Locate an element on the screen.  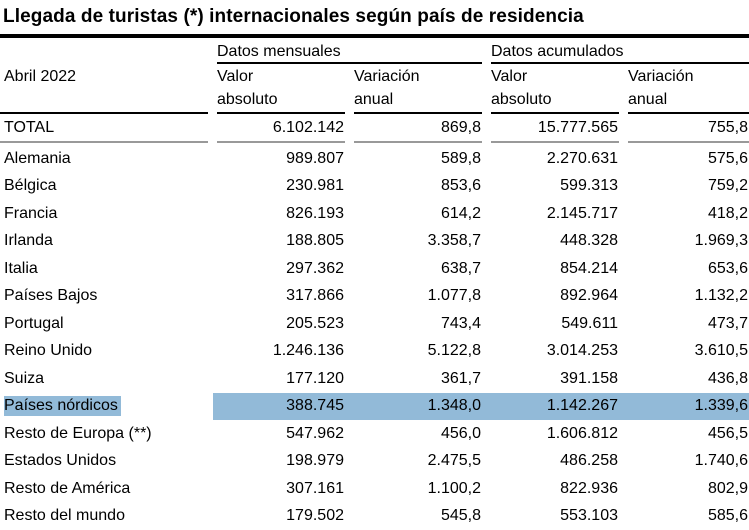
cell-value: 585,6 is located at coordinates (727, 516).